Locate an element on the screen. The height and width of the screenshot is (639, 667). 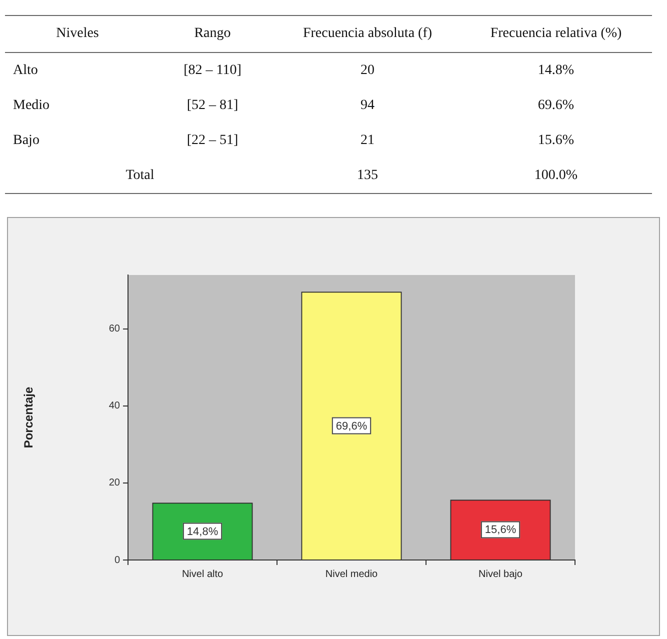
text: 20 is located at coordinates (367, 70).